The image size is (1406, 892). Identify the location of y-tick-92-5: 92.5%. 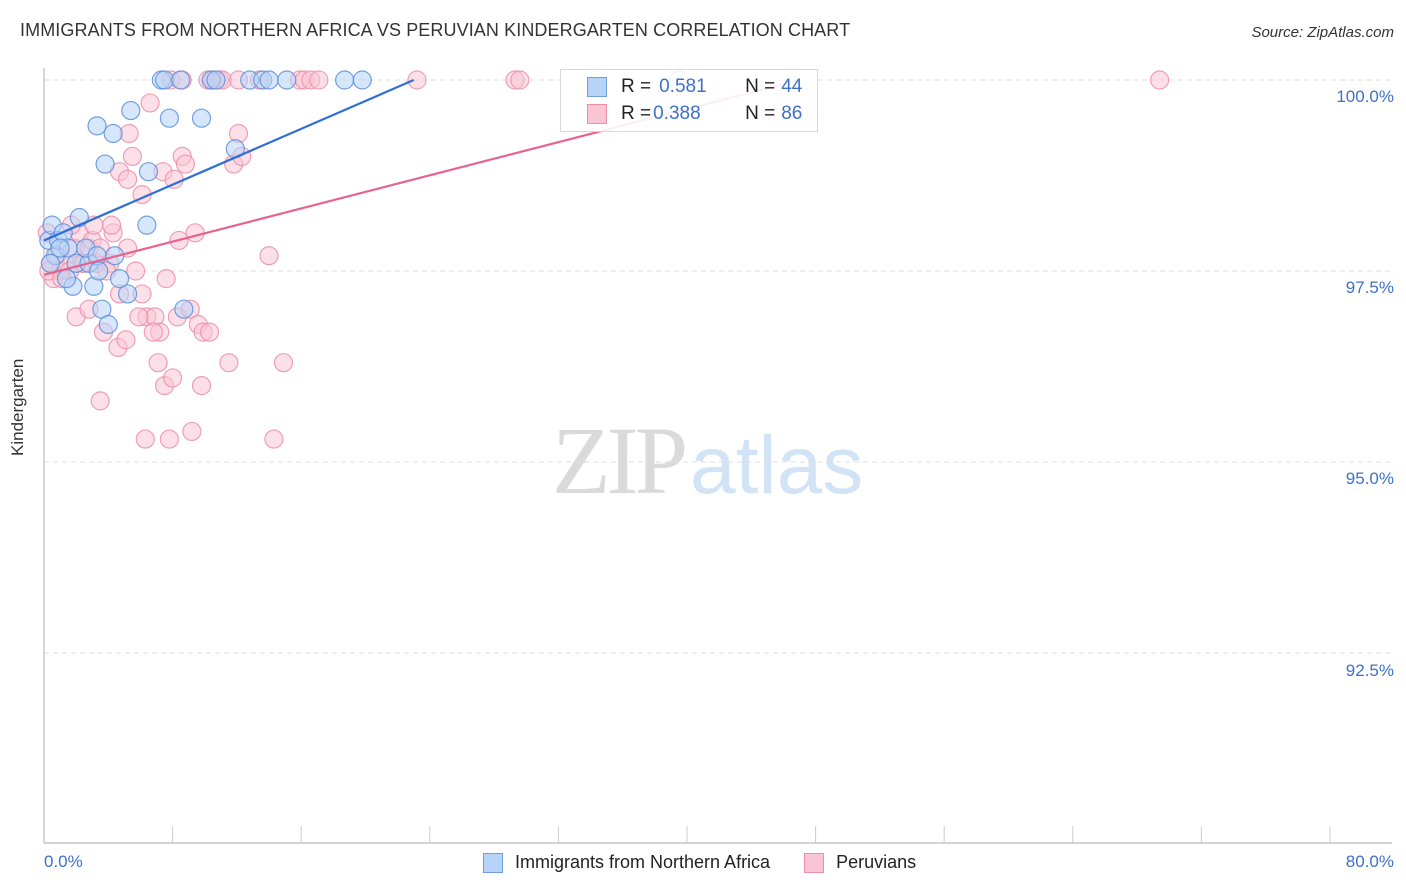
(1369, 670).